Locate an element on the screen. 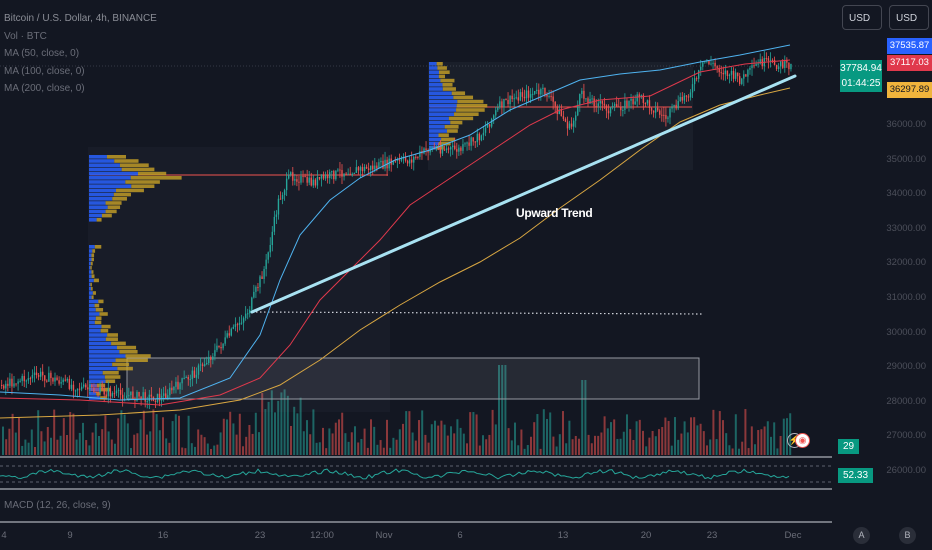  auto-scale-button: A is located at coordinates (861, 535).